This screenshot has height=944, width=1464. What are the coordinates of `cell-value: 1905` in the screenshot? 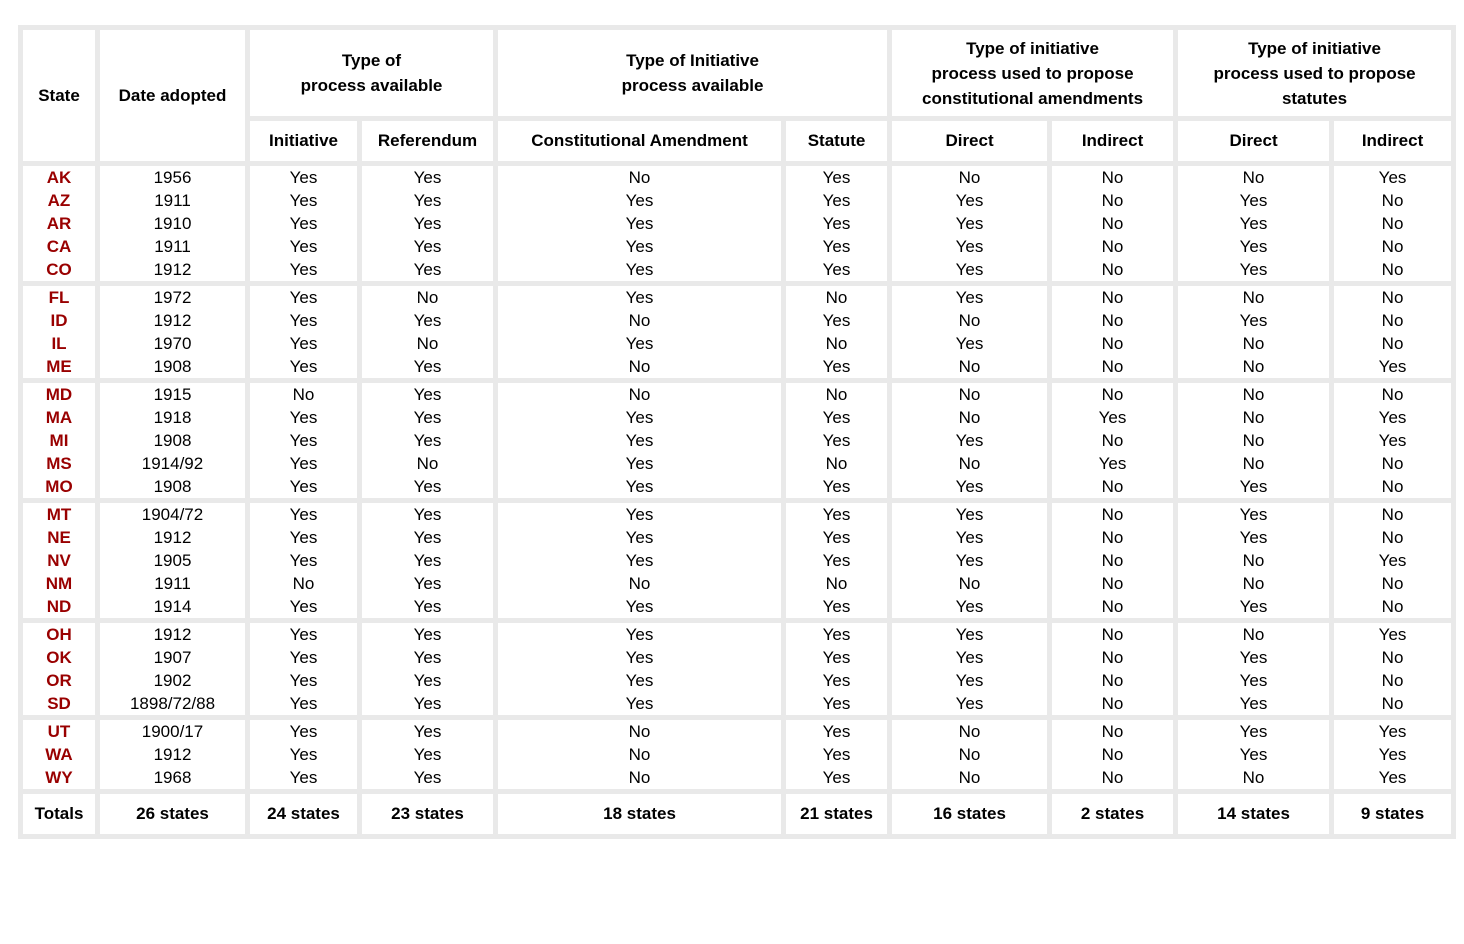 It's located at (172, 560).